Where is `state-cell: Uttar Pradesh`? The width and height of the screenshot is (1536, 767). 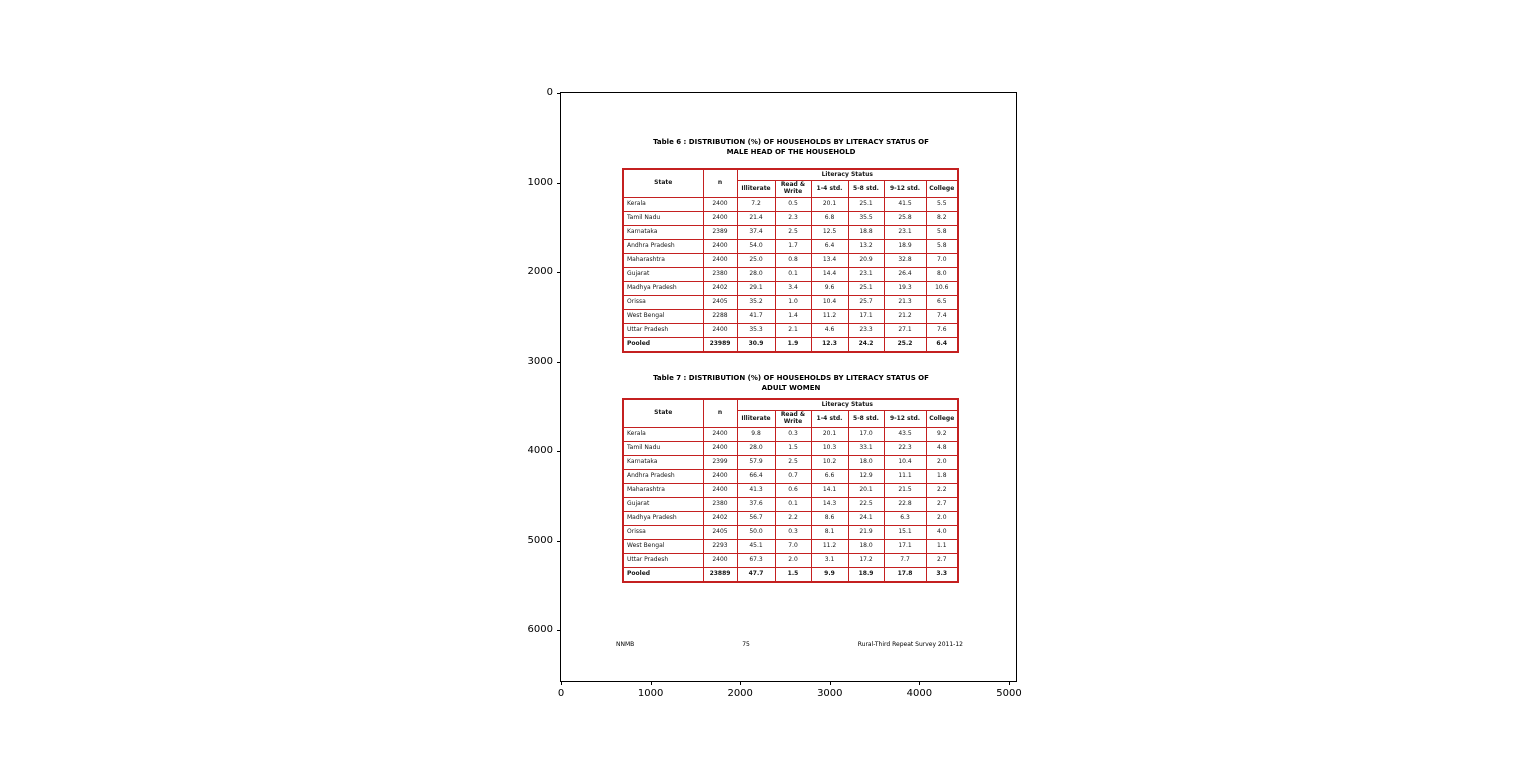
state-cell: Uttar Pradesh is located at coordinates (663, 560).